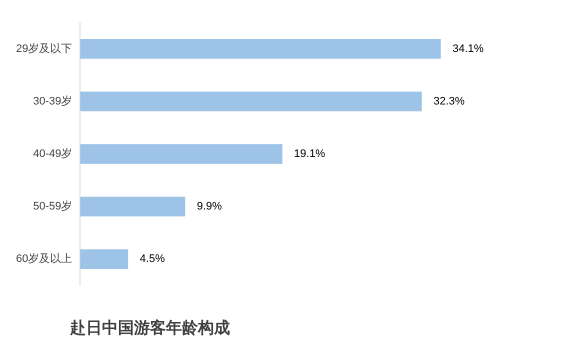  Describe the element at coordinates (449, 101) in the screenshot. I see `data-label: 32.3%` at that location.